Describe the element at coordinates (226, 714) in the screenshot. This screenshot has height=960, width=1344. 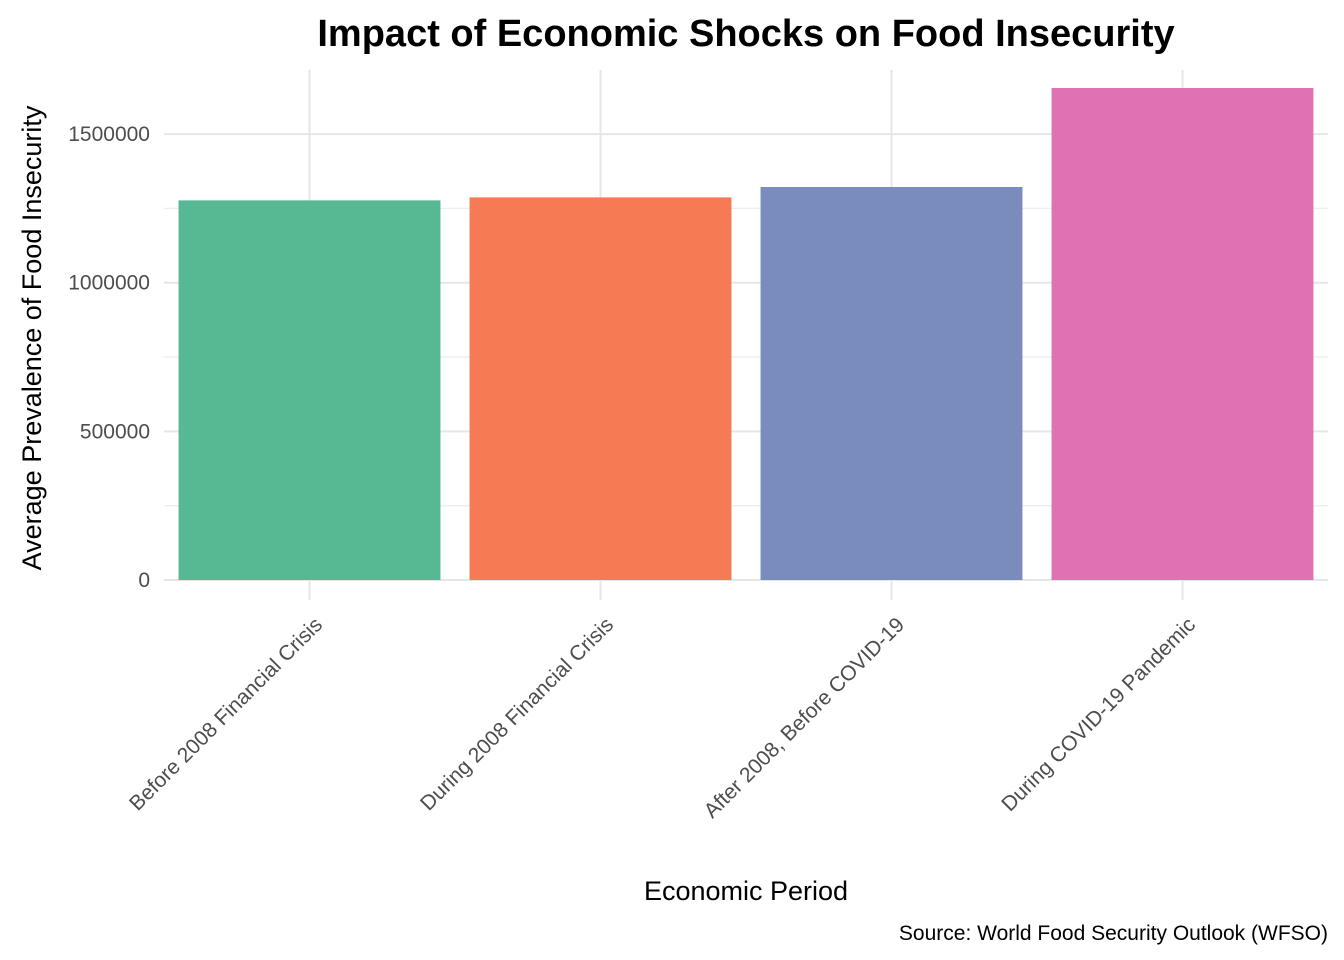
I see `x-tick-label: Before 2008 Financial Crisis` at that location.